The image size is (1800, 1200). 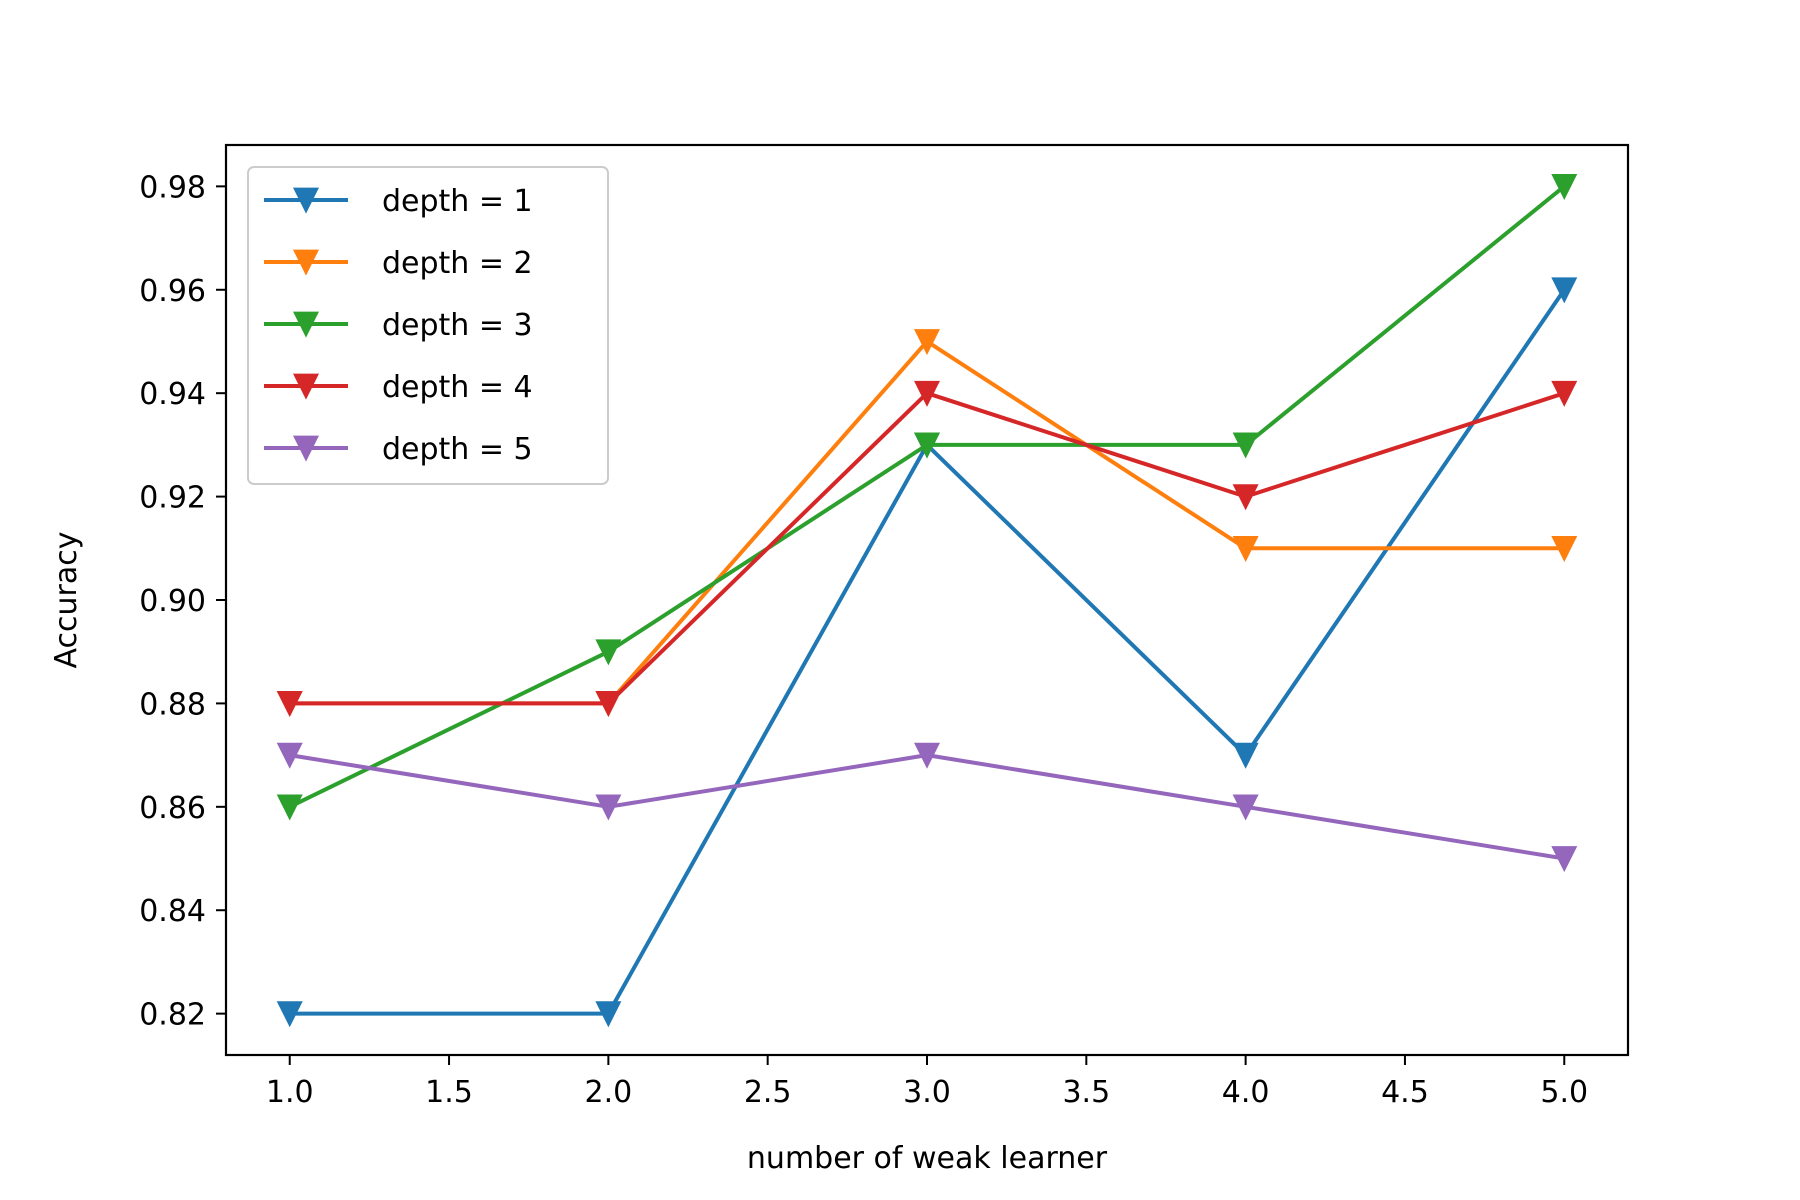 What do you see at coordinates (66, 600) in the screenshot?
I see `y-axis-title: Accuracy` at bounding box center [66, 600].